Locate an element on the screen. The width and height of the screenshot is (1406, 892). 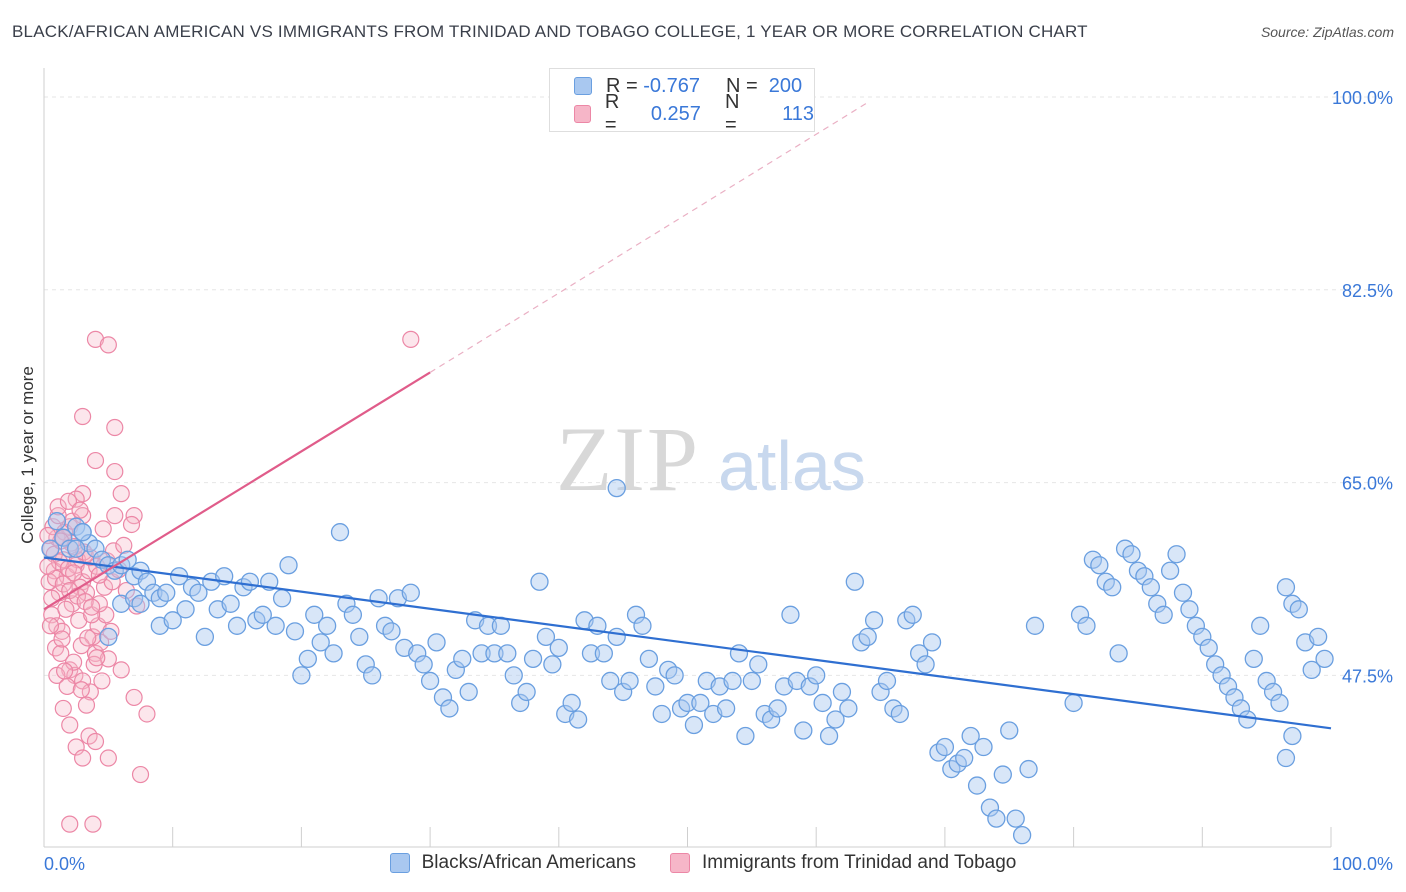
watermark: ZIP atlas is located at coordinates (711, 459).